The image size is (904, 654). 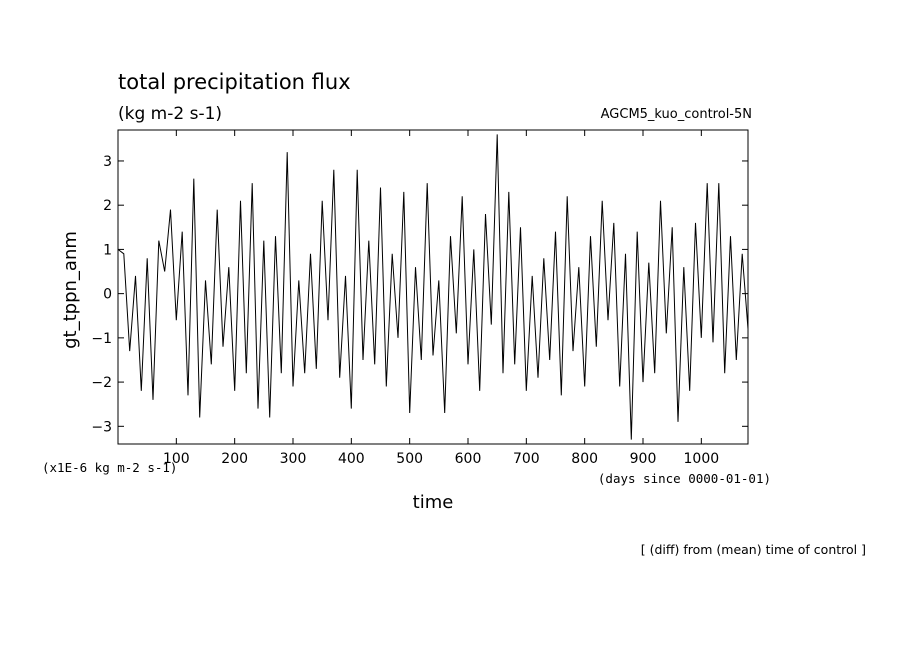 What do you see at coordinates (468, 459) in the screenshot?
I see `x-tick-label: 600` at bounding box center [468, 459].